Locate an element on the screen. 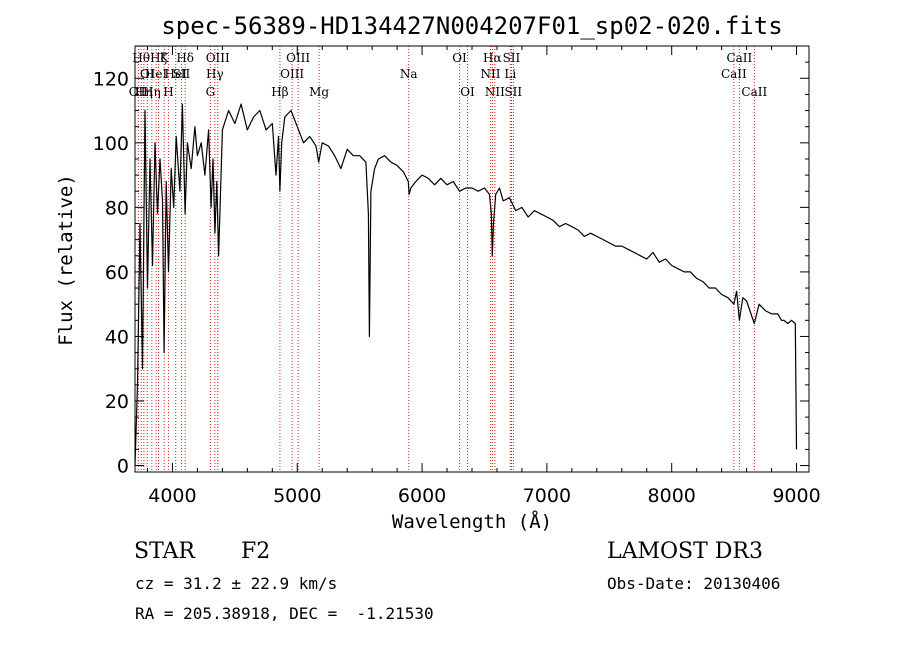 The width and height of the screenshot is (900, 649). line-label-9: HeI is located at coordinates (176, 74).